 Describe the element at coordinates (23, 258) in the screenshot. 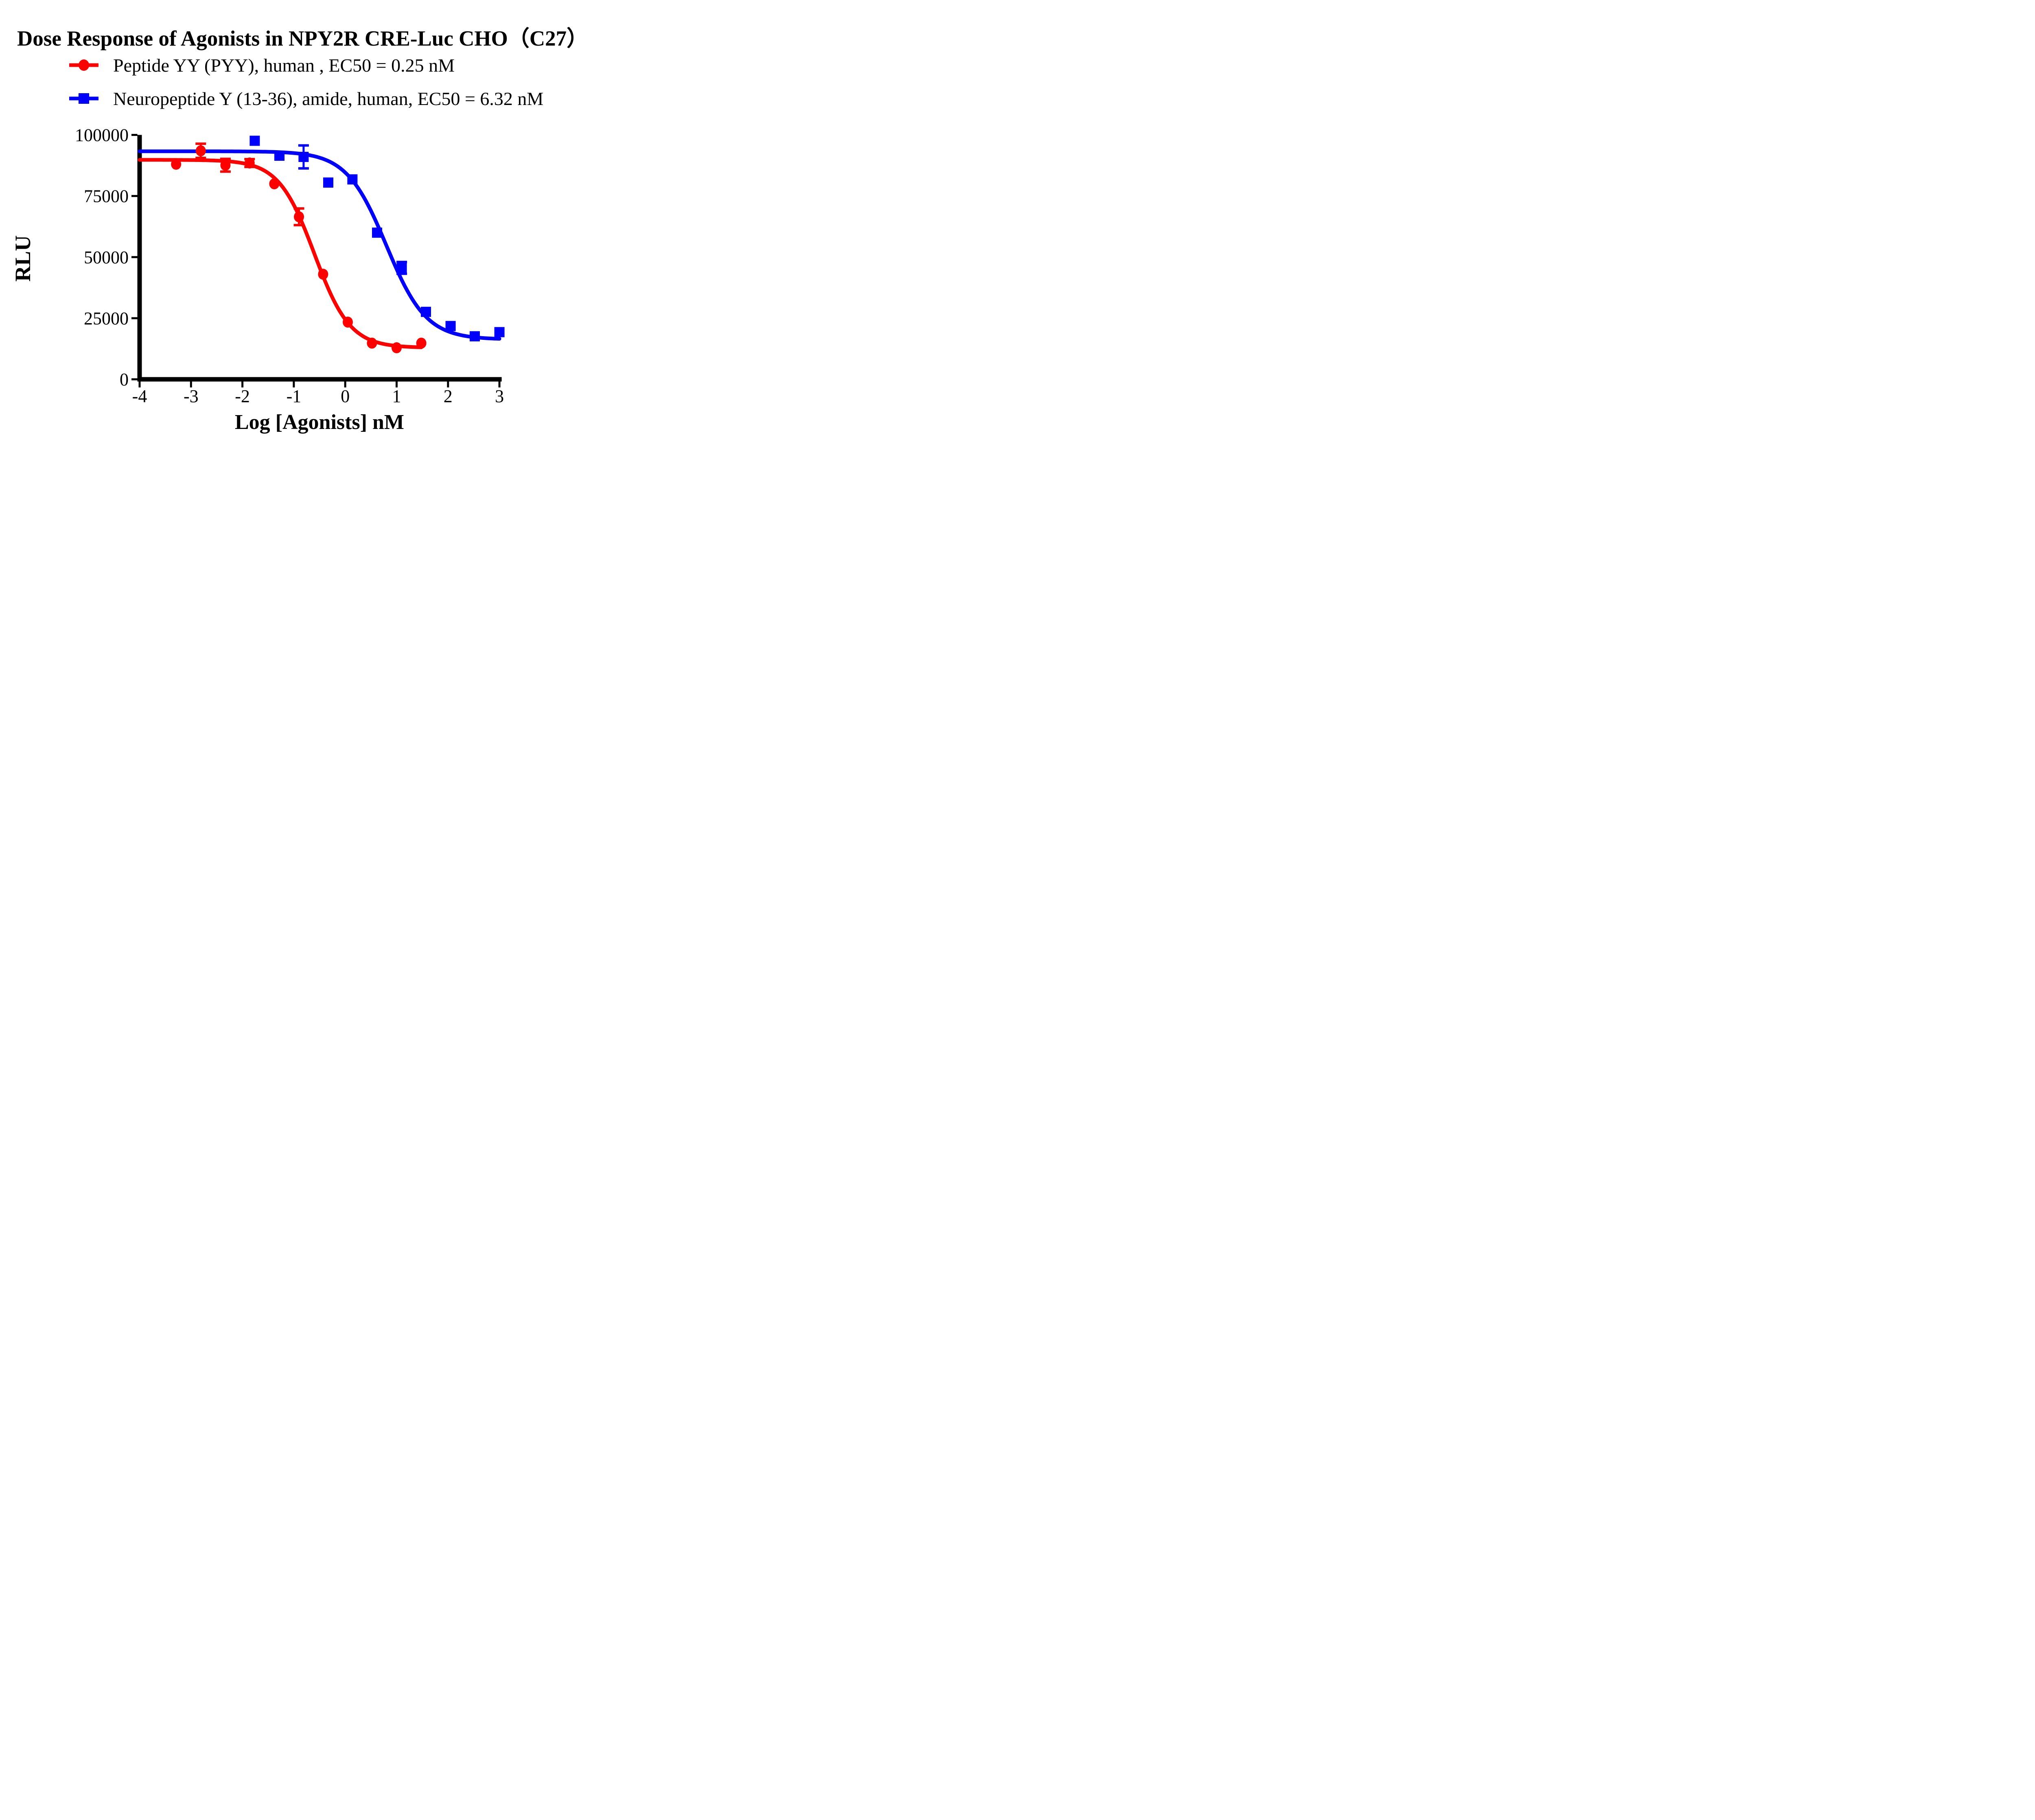

I see `y-axis-title: RLU` at that location.